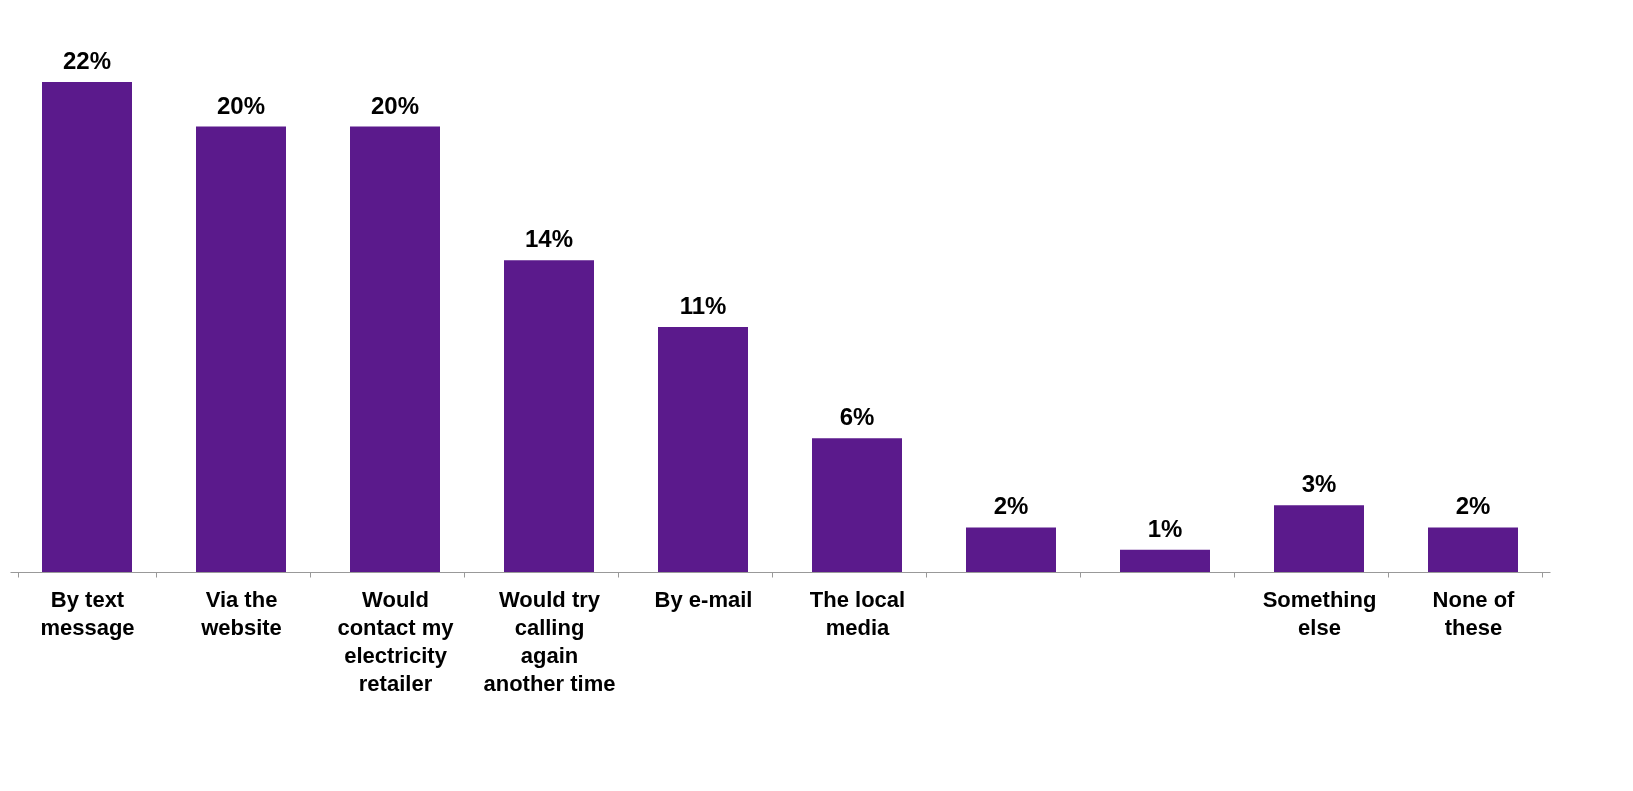 The image size is (1633, 791). I want to click on data-label: 6%, so click(857, 417).